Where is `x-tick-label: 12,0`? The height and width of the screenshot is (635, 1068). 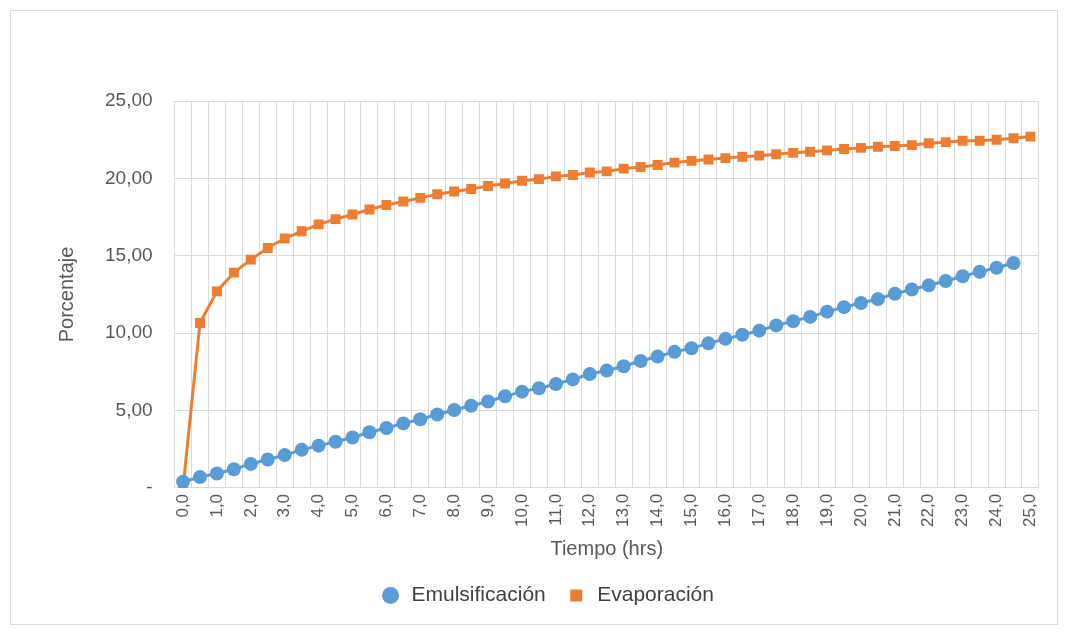 x-tick-label: 12,0 is located at coordinates (589, 510).